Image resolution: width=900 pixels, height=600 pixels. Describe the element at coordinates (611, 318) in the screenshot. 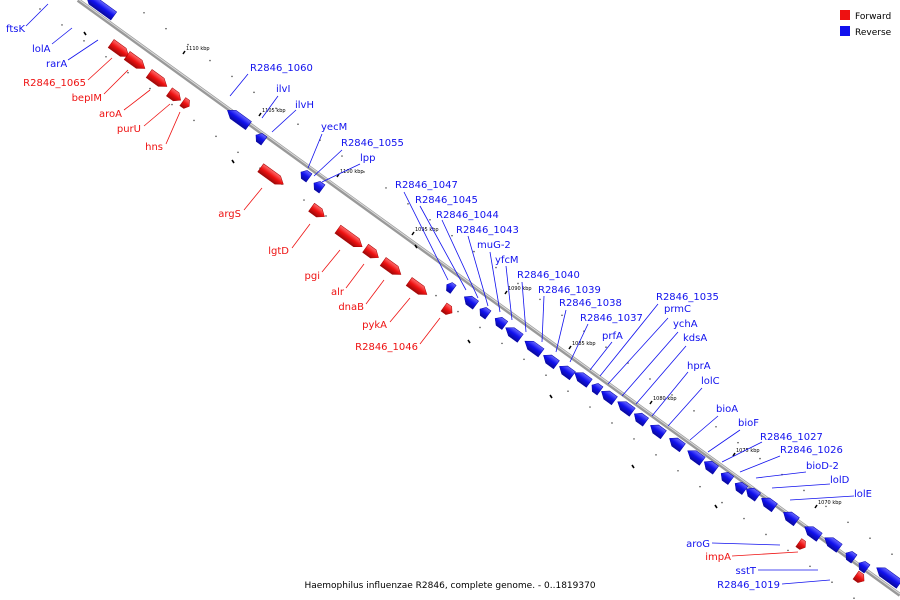

I see `reverse-gene-label: R2846_1037` at that location.